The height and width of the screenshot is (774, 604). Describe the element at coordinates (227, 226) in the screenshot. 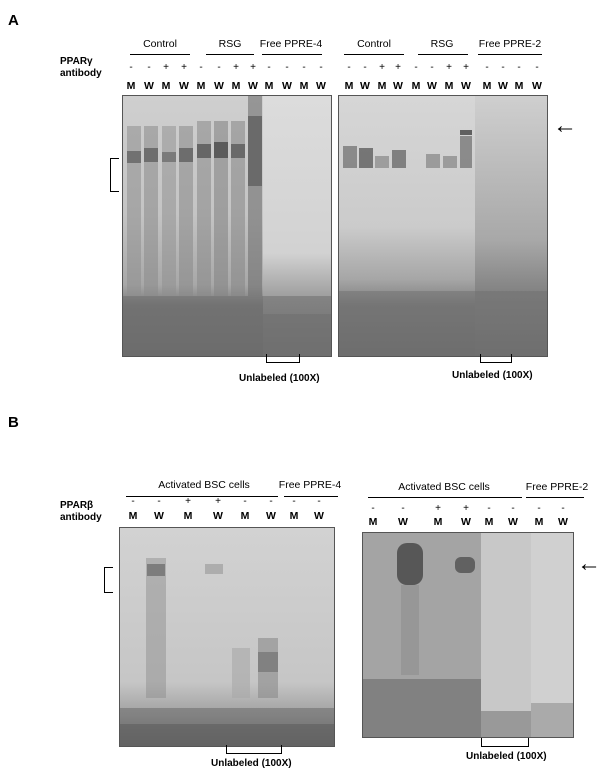

I see `gel-image-a-left` at that location.